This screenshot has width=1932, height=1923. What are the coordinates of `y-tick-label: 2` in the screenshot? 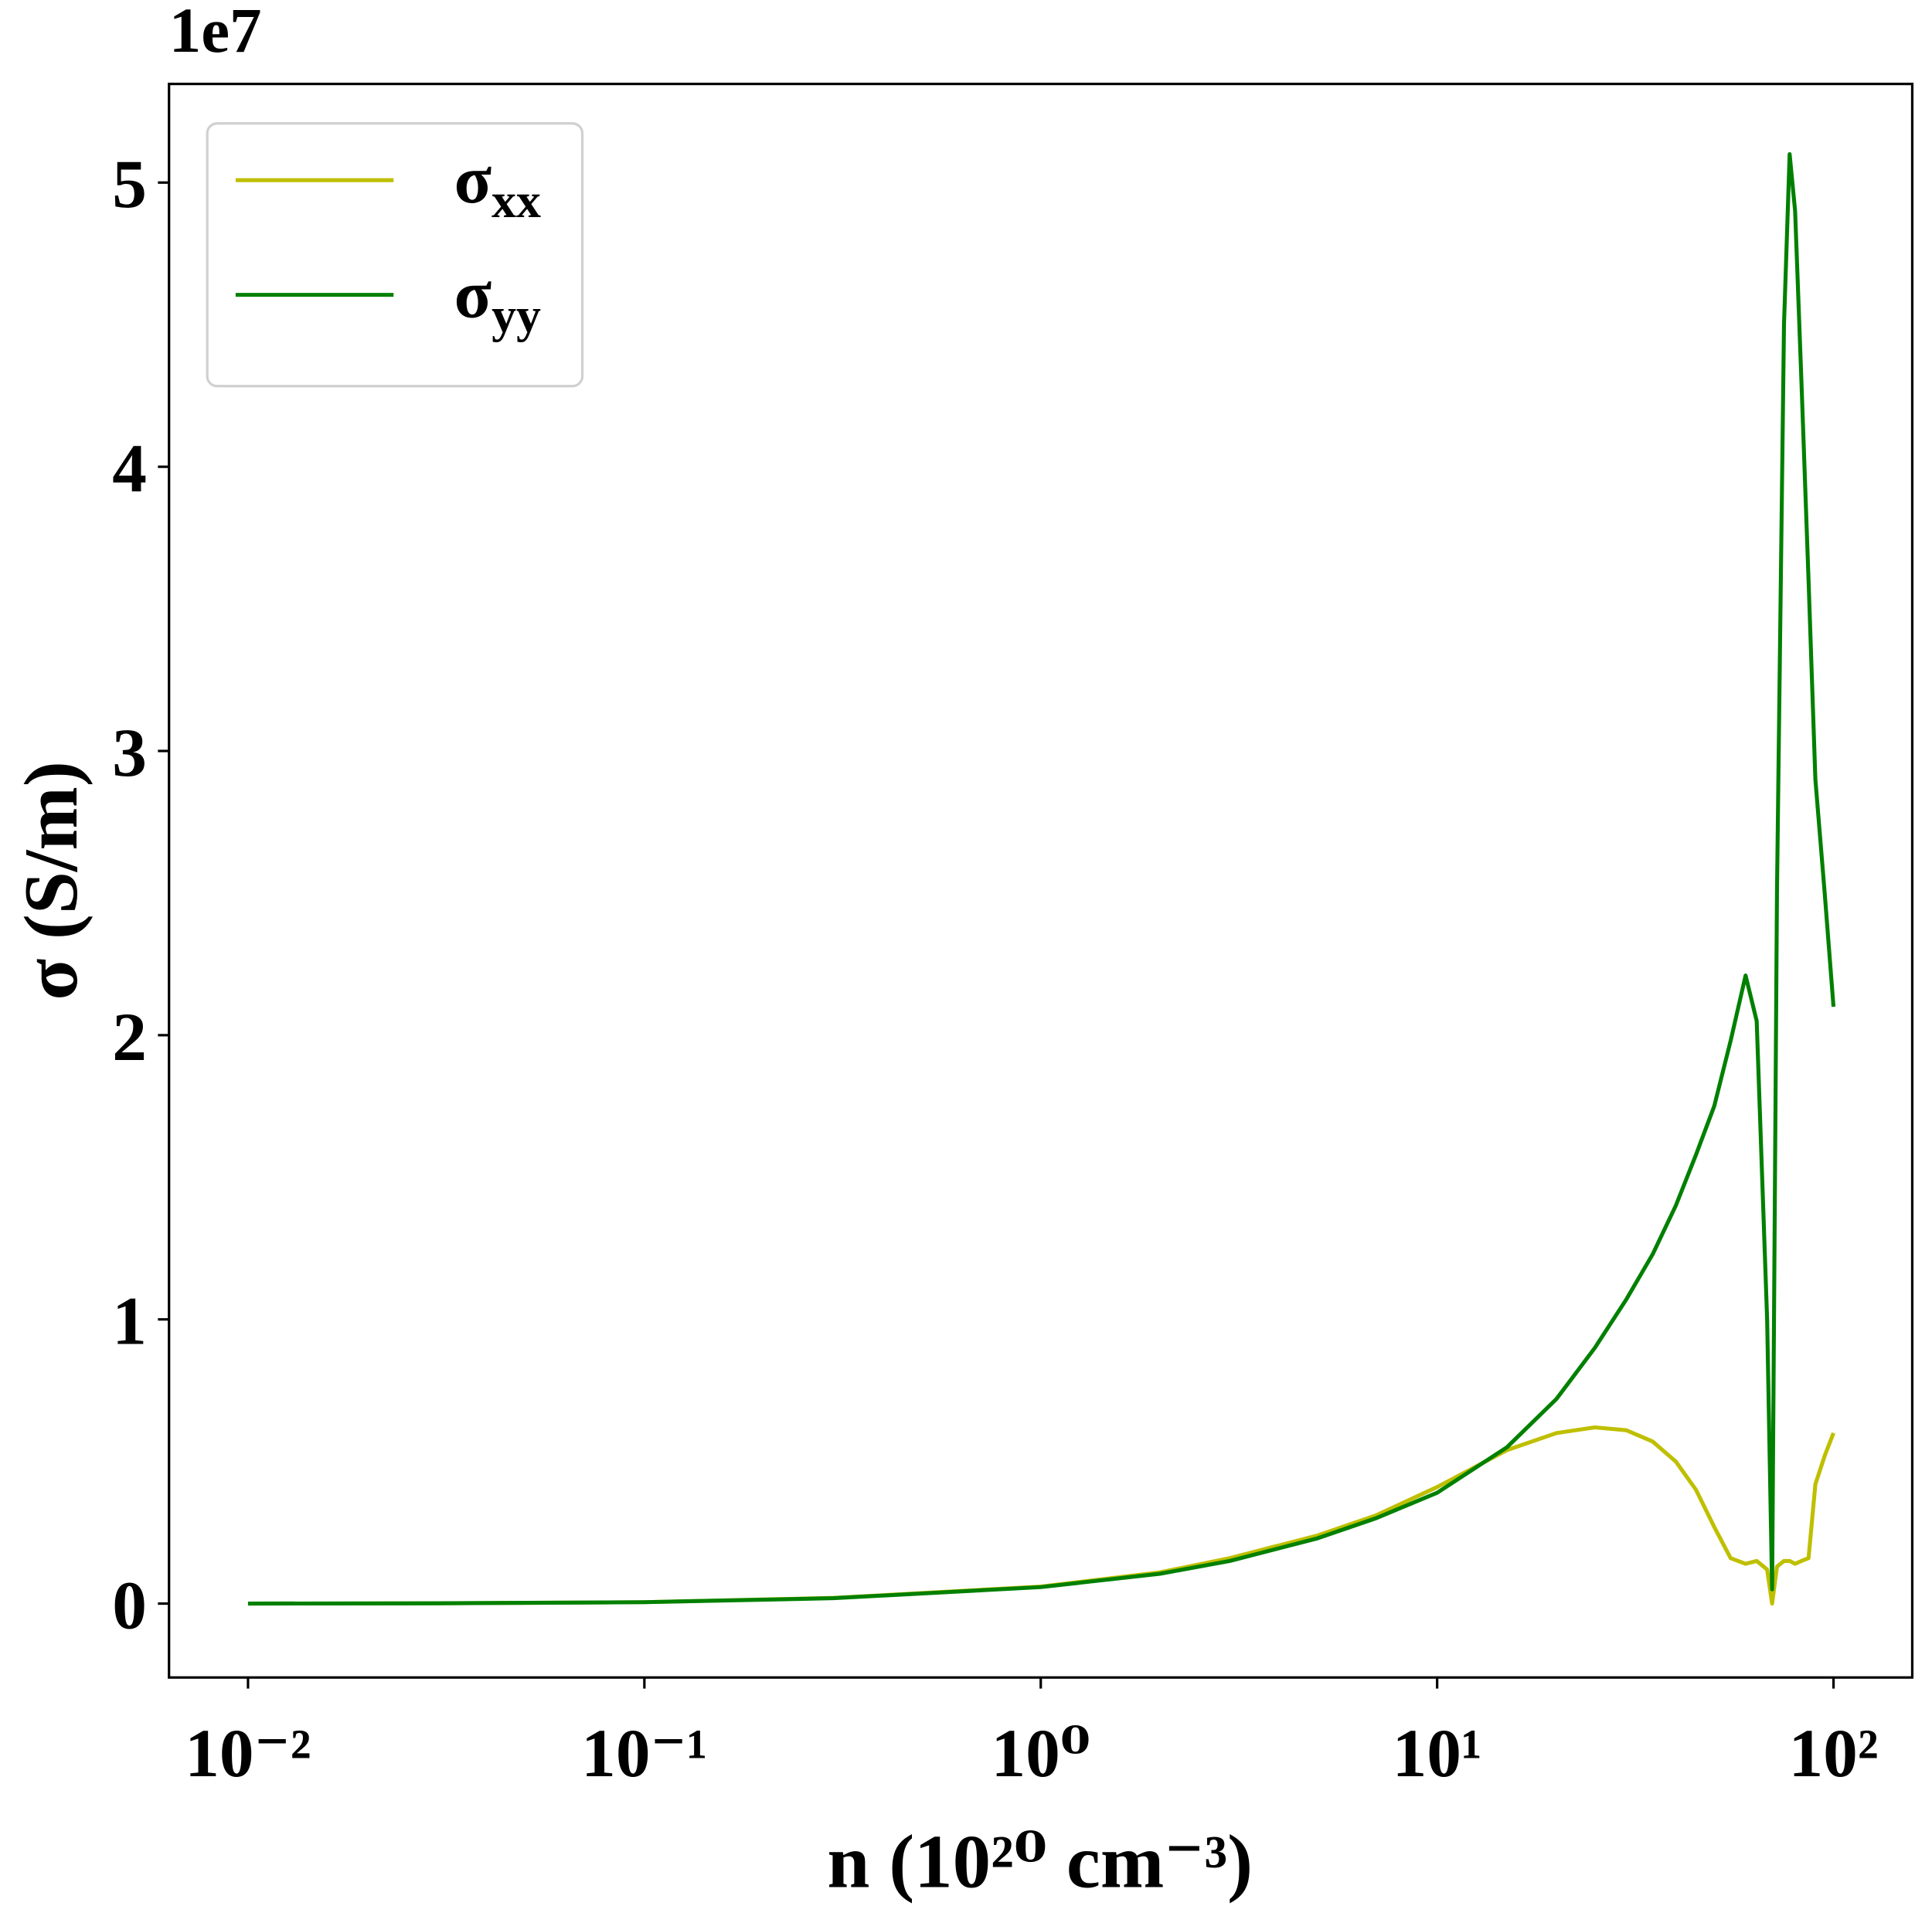 It's located at (129, 1037).